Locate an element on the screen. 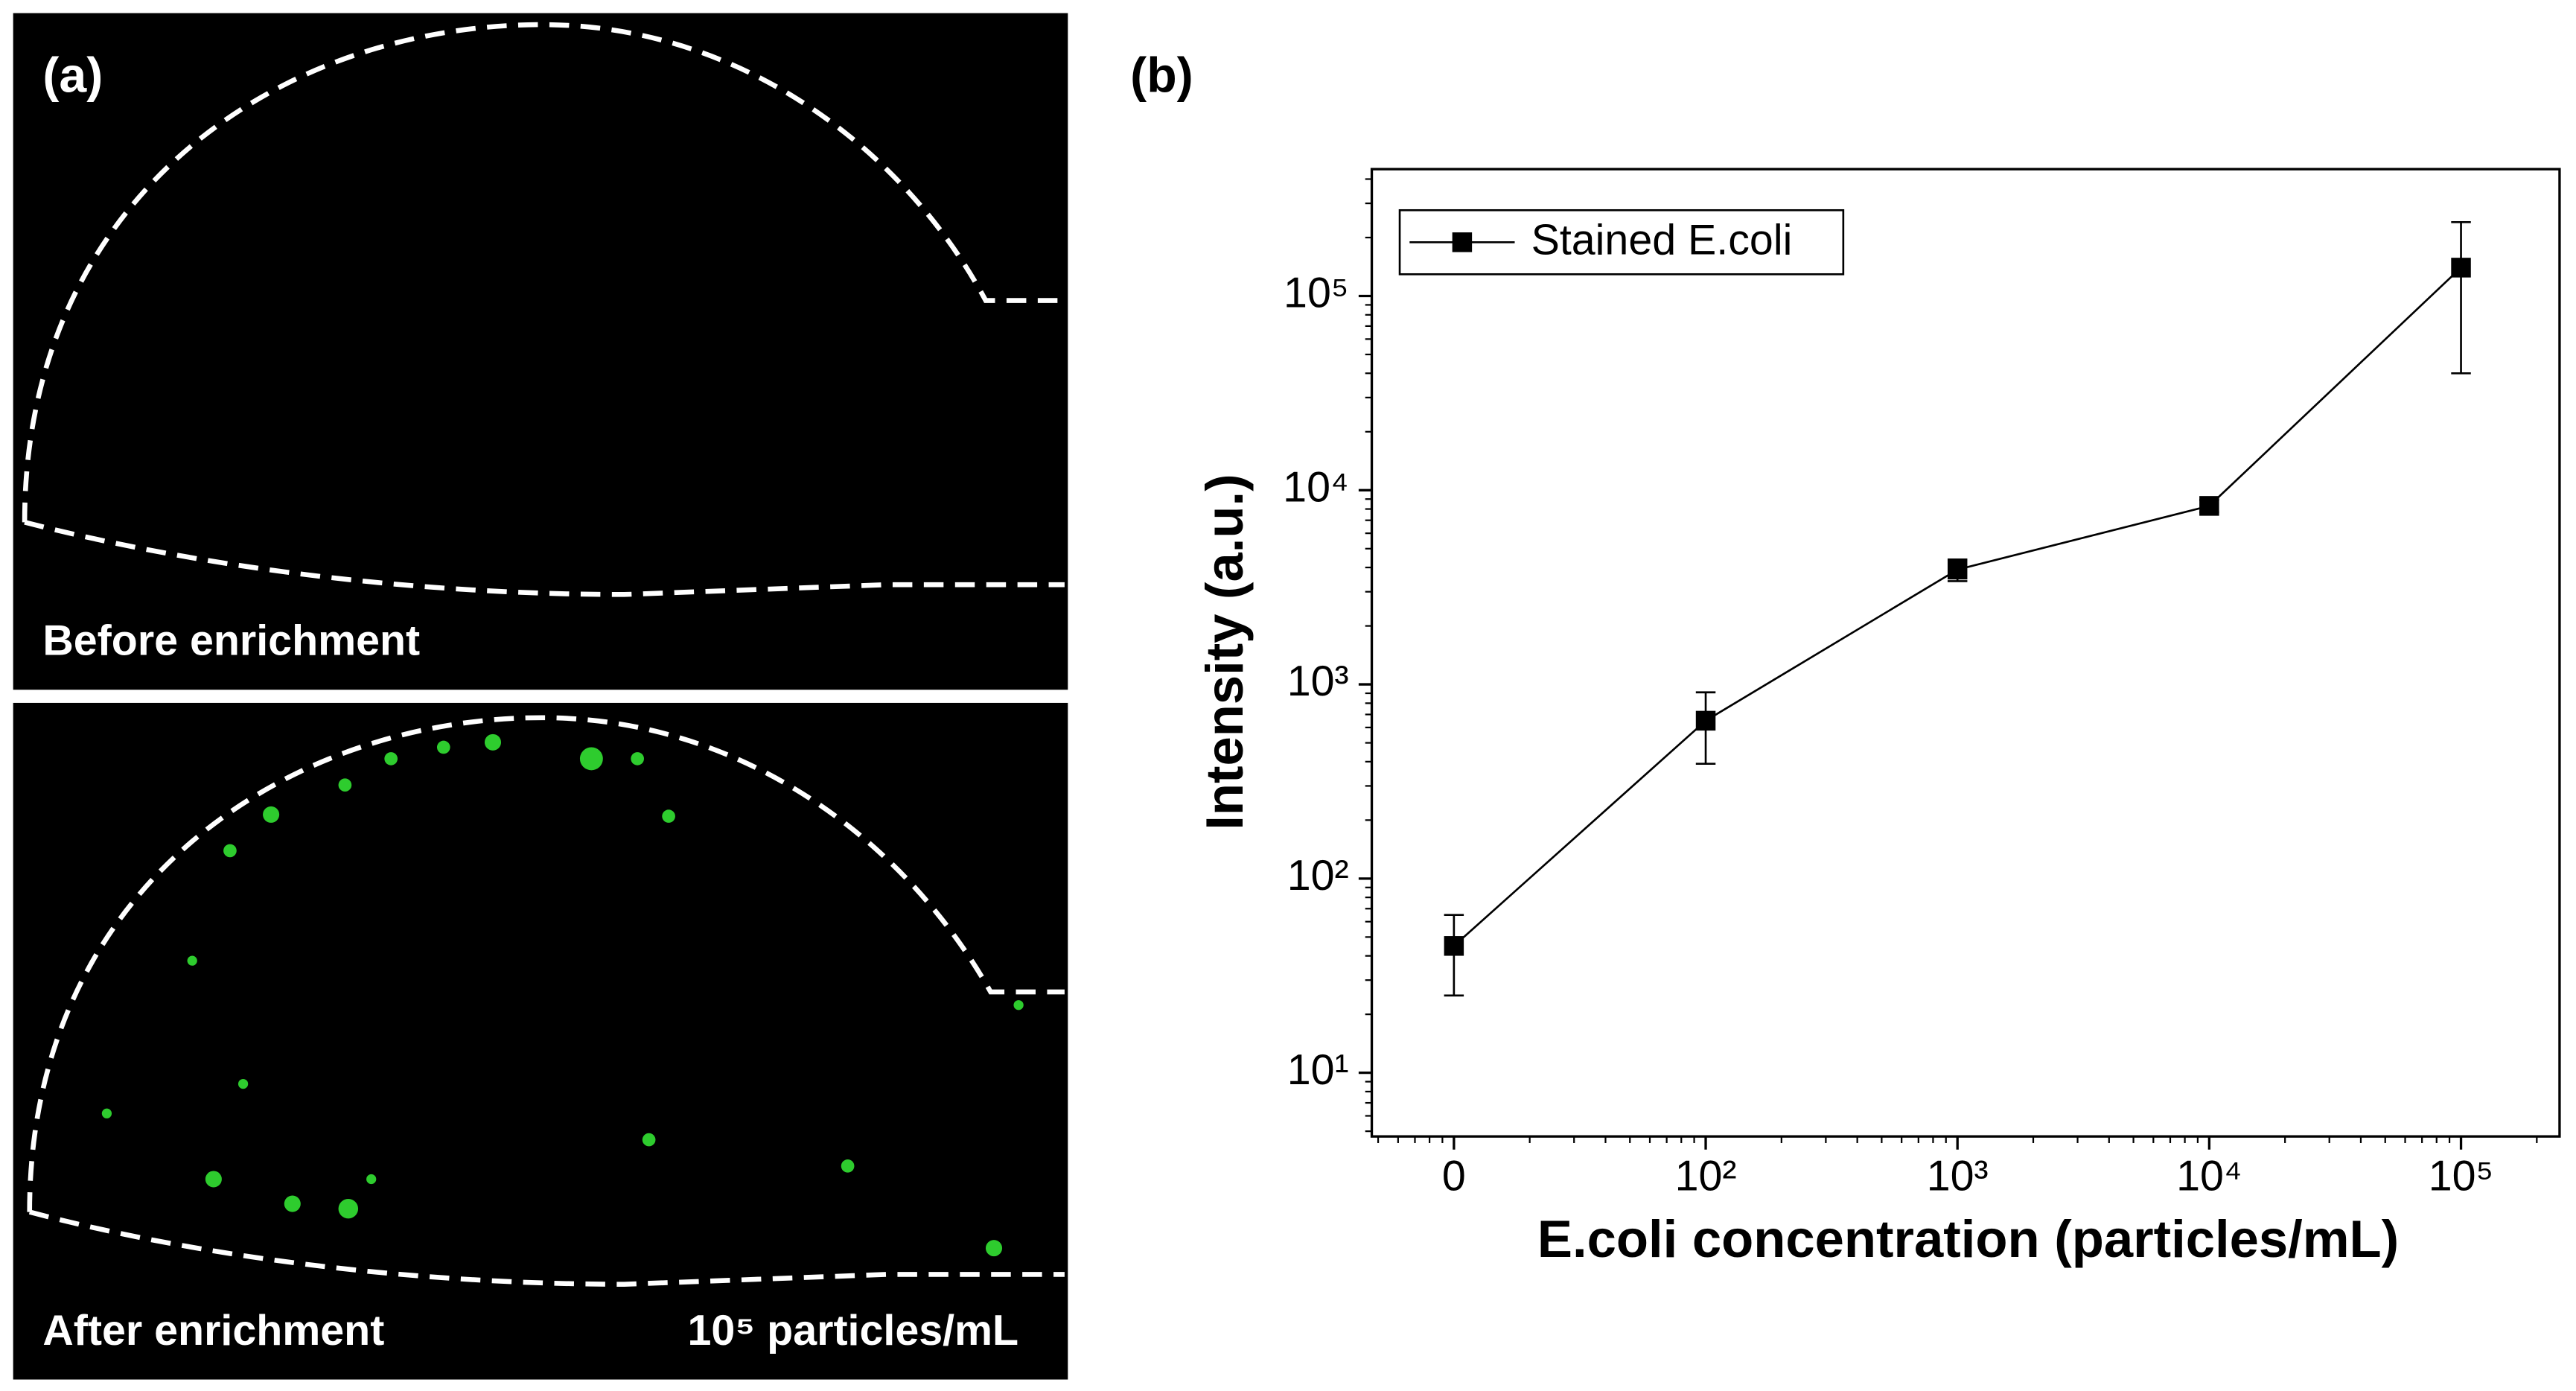 This screenshot has height=1391, width=2576. y-tick-label: 10¹ is located at coordinates (1318, 1070).